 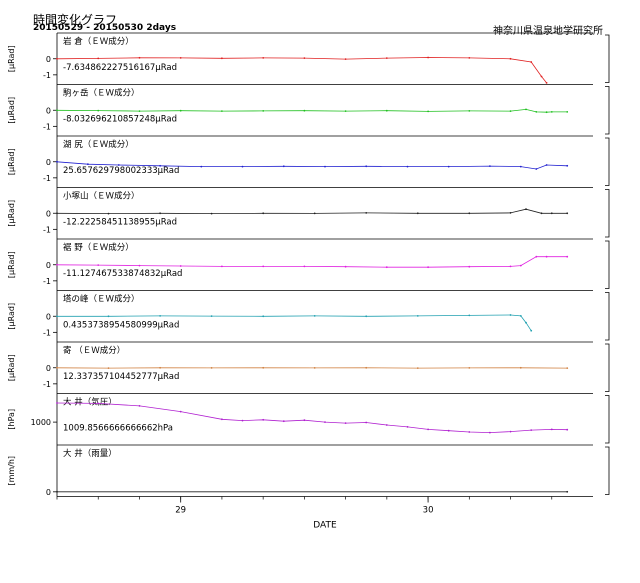 What do you see at coordinates (308, 419) in the screenshot?
I see `panel-p8: 1000 [hPa] 大 井（気圧） 1009.8566666666662hPa` at bounding box center [308, 419].